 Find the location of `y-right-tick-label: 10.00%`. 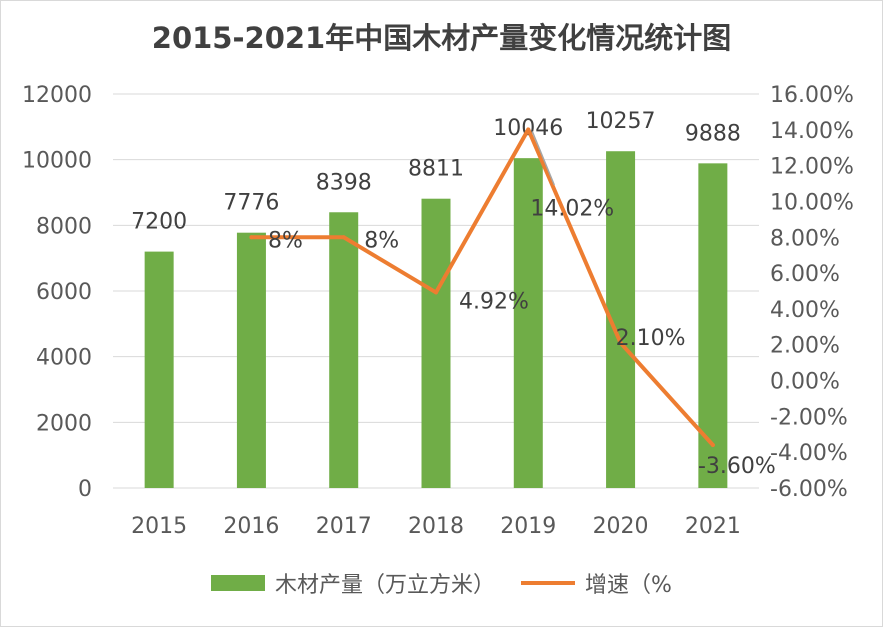

y-right-tick-label: 10.00% is located at coordinates (812, 202).